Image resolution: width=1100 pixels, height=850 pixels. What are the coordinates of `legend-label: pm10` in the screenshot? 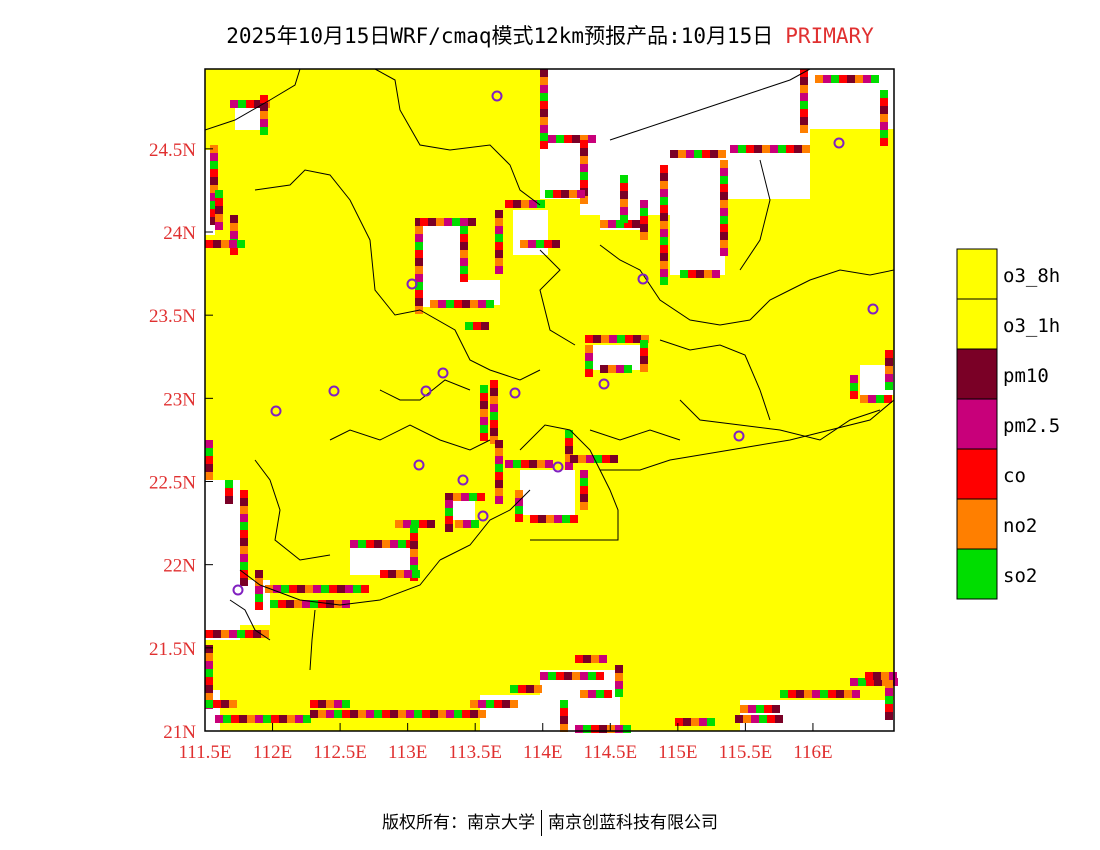 It's located at (1026, 376).